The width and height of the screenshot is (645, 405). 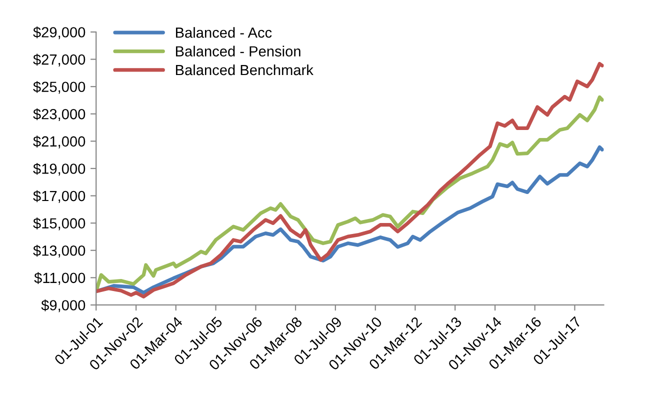 I want to click on y-tick-label: $13,000, so click(x=59, y=251).